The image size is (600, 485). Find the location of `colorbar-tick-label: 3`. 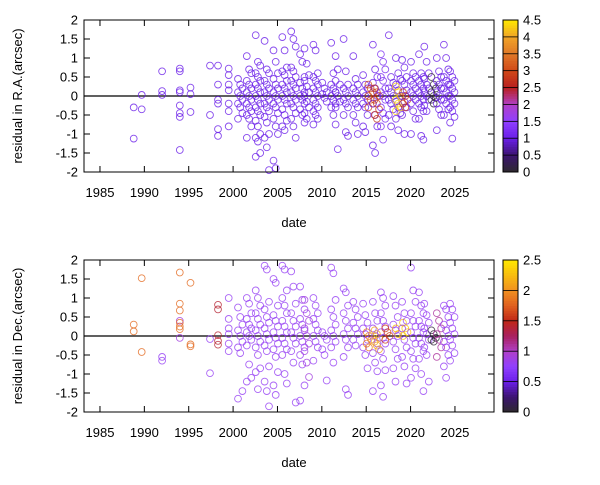

colorbar-tick-label: 3 is located at coordinates (526, 70).